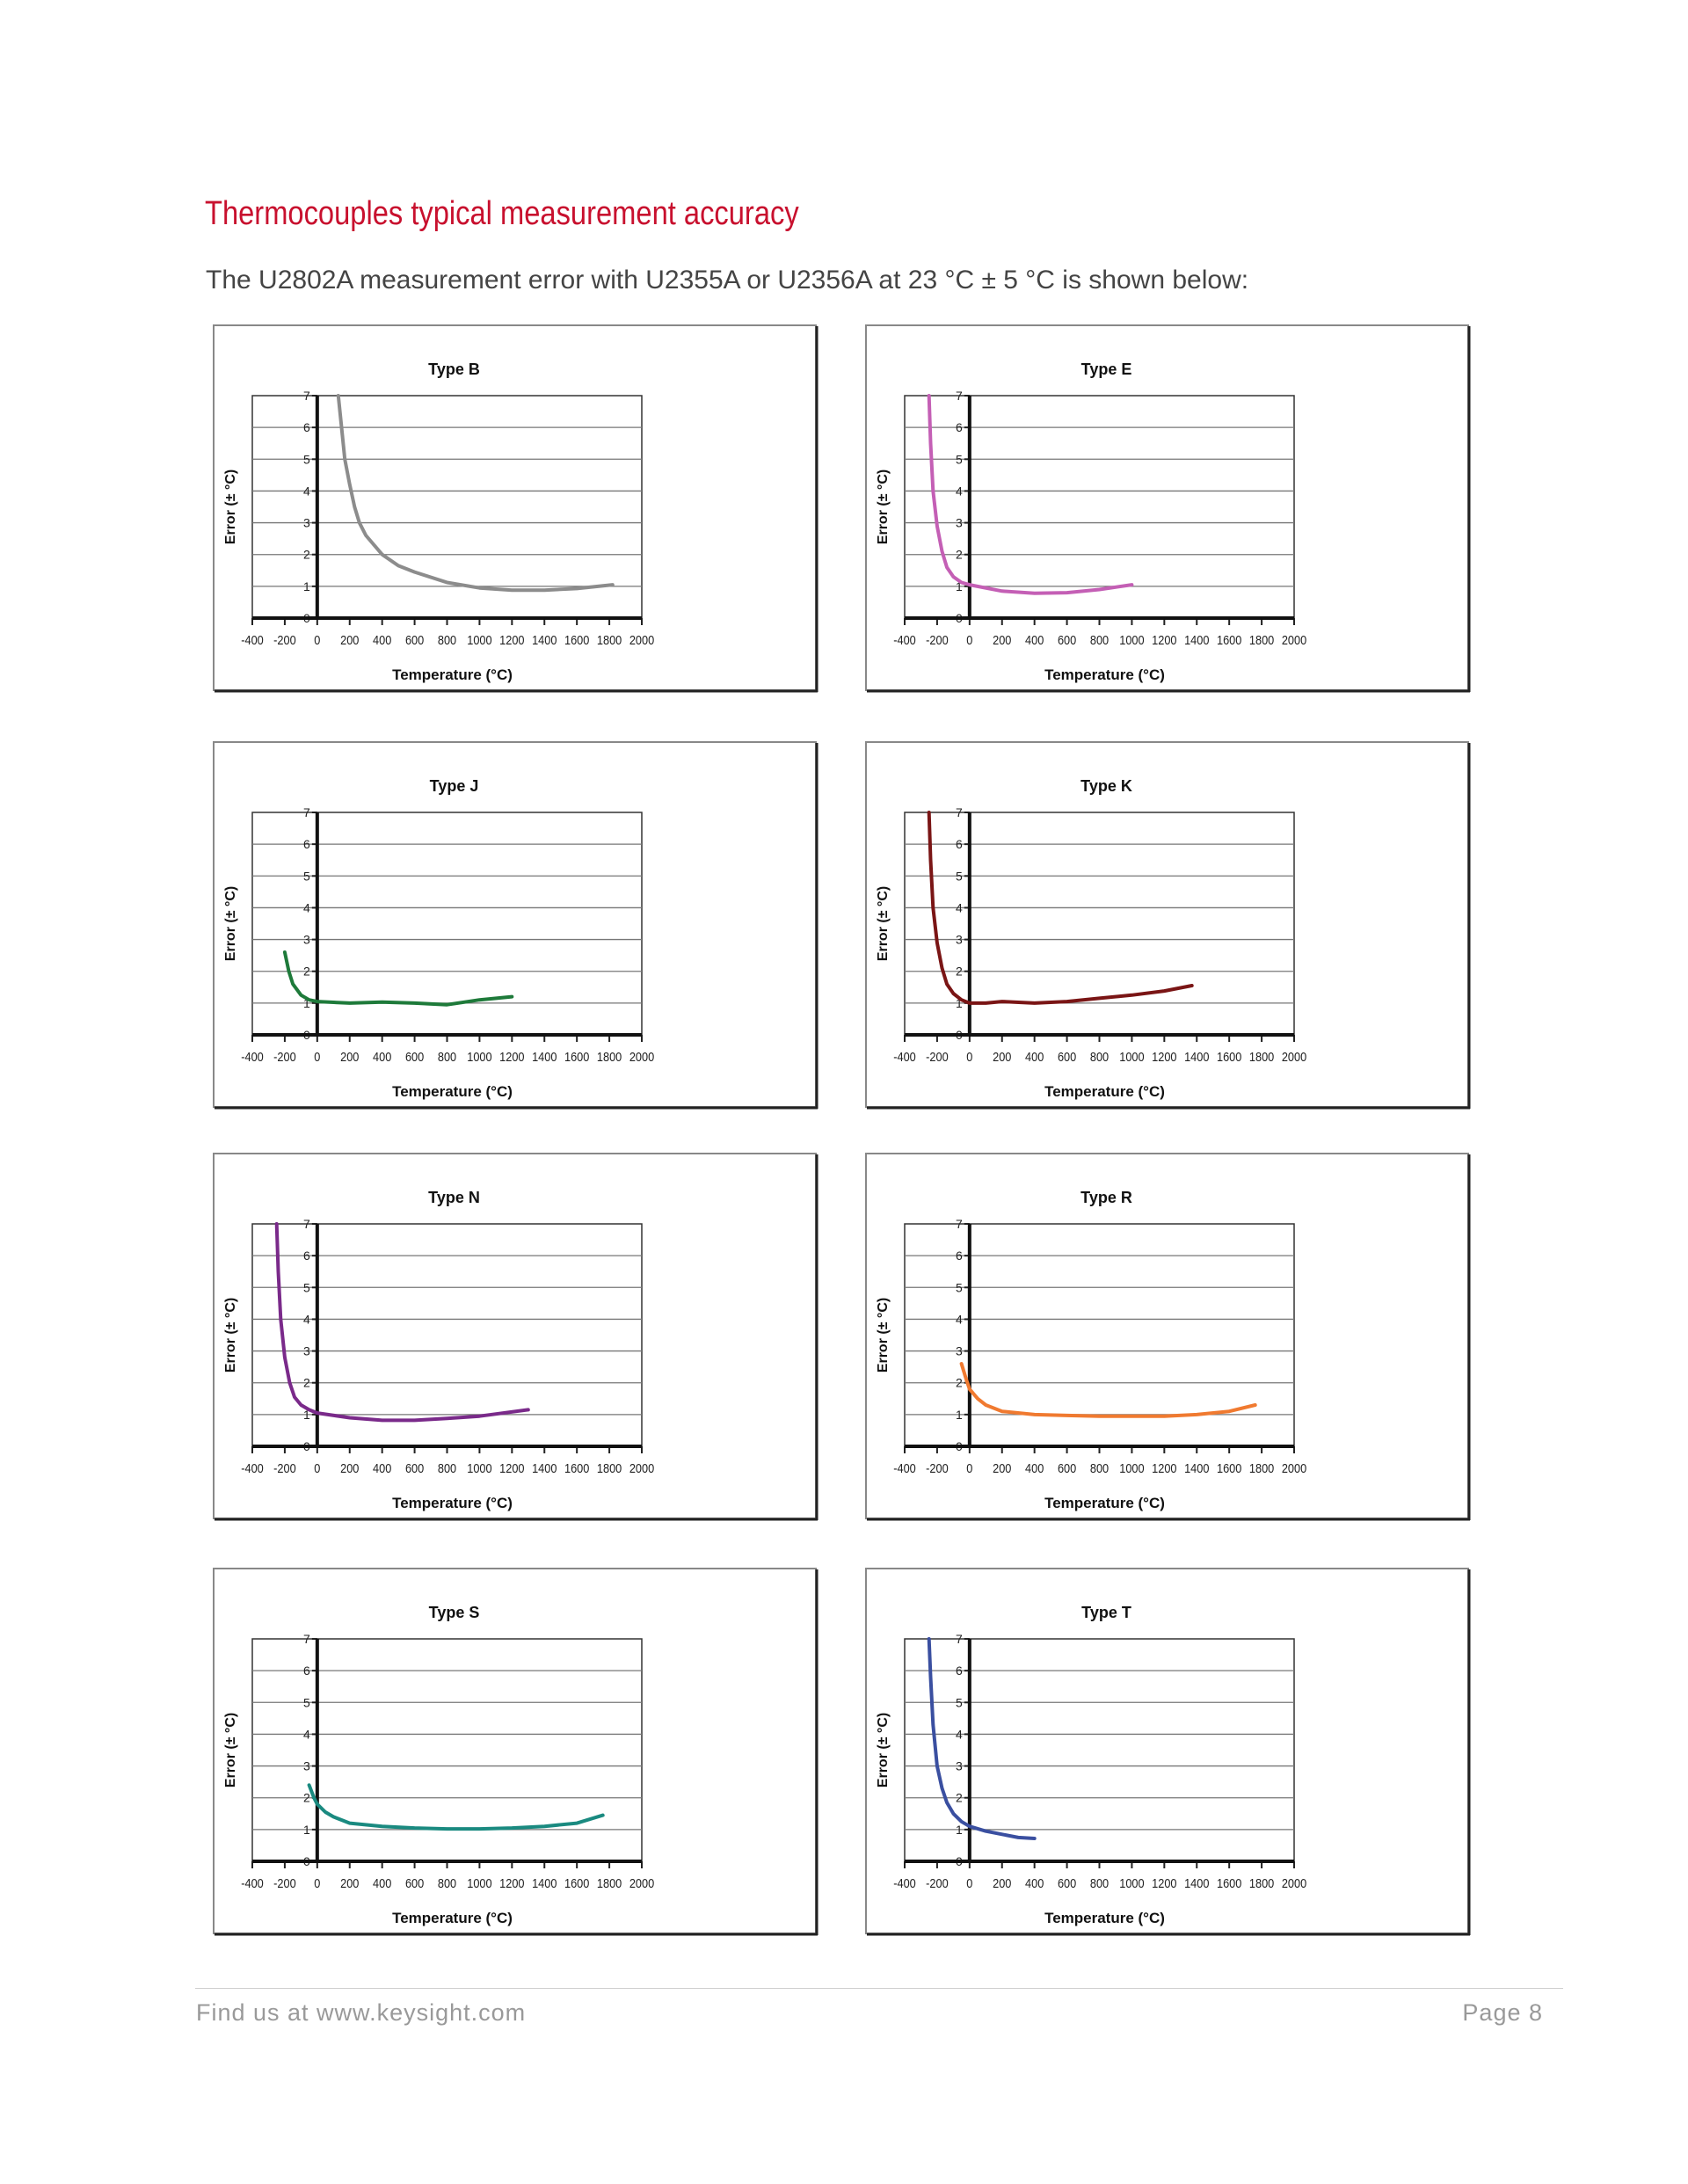 The image size is (1688, 2184). What do you see at coordinates (1106, 1612) in the screenshot?
I see `chart-title: Type T` at bounding box center [1106, 1612].